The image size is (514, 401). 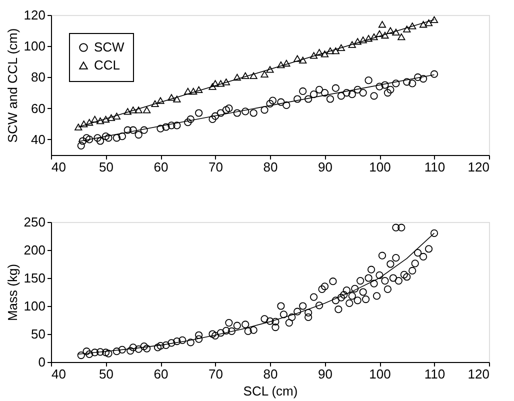 What do you see at coordinates (38, 334) in the screenshot?
I see `y-tick-label: 50` at bounding box center [38, 334].